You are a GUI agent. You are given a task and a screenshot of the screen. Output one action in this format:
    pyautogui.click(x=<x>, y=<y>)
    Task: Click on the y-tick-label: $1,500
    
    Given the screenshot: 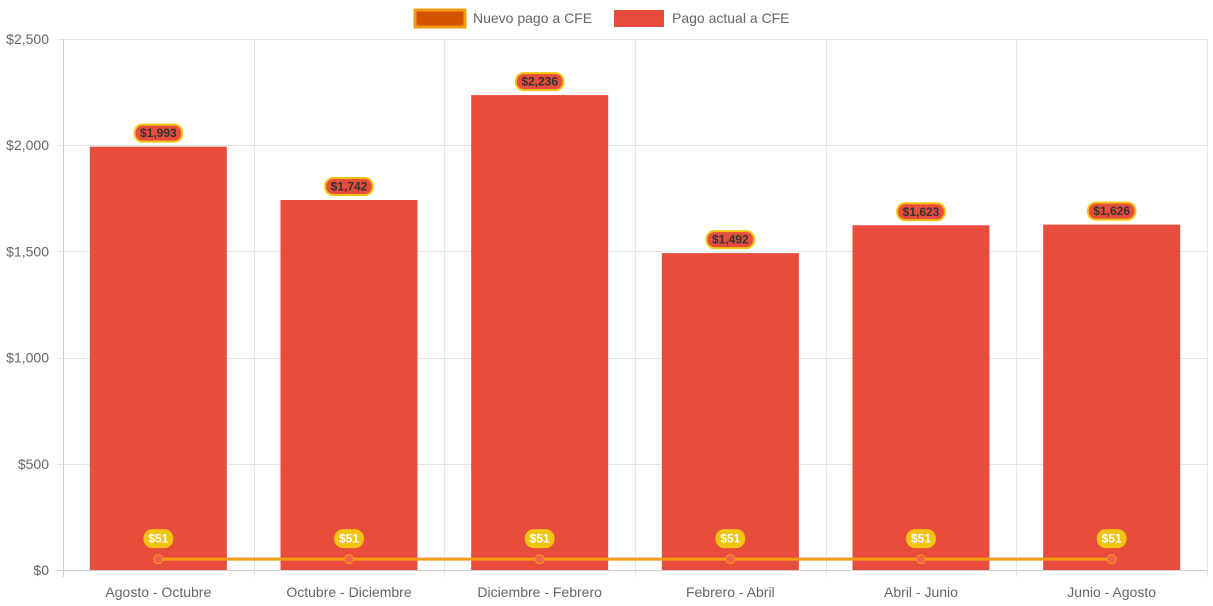 What is the action you would take?
    pyautogui.click(x=27, y=251)
    